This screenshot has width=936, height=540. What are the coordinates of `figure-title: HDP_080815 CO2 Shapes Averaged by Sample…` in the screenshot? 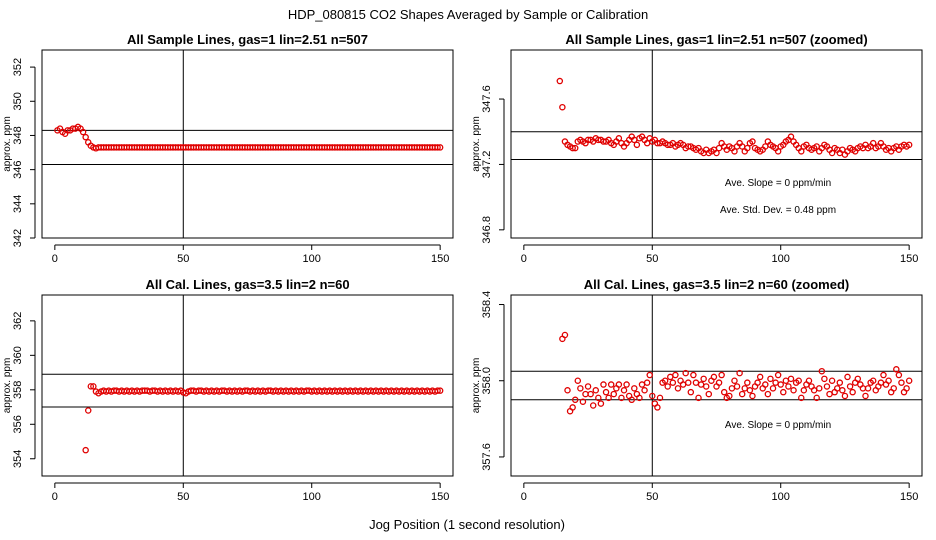 It's located at (468, 14).